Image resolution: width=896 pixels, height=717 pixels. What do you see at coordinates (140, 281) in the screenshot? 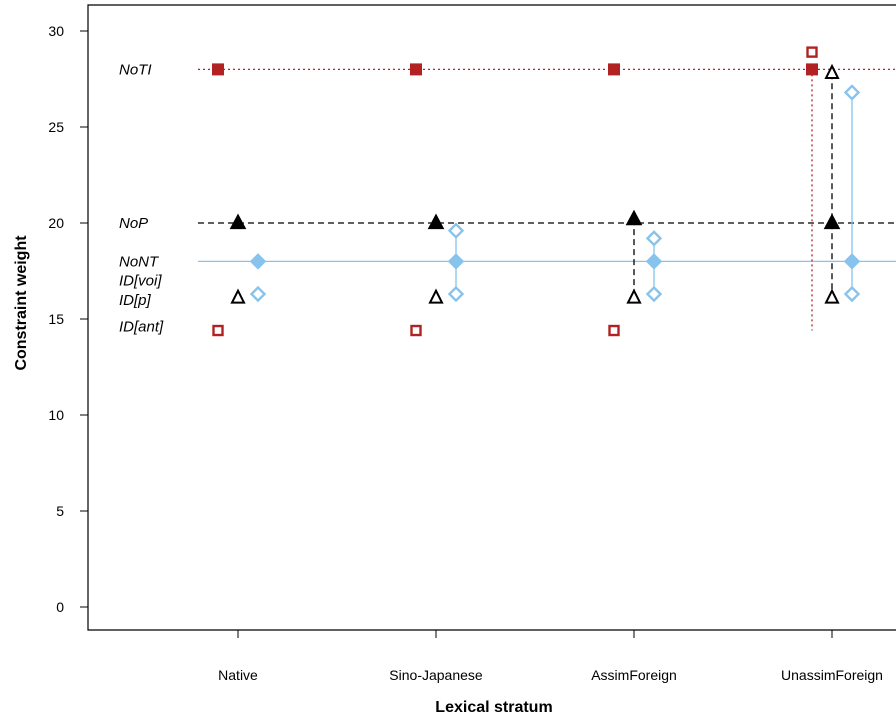
I see `series-label: ID[voi]` at bounding box center [140, 281].